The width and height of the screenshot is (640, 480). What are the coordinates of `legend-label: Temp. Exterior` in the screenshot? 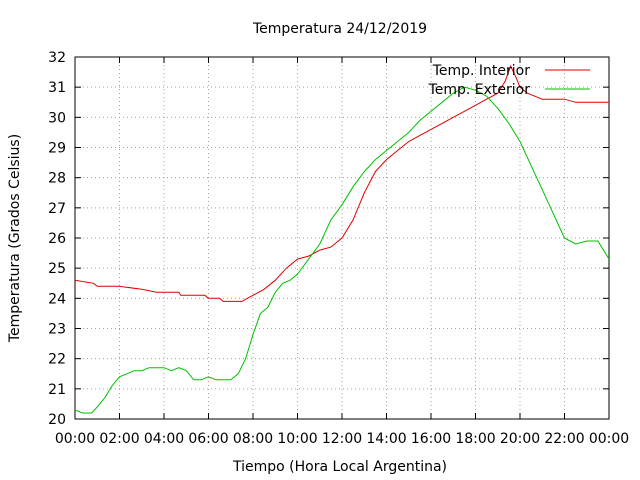 It's located at (479, 90).